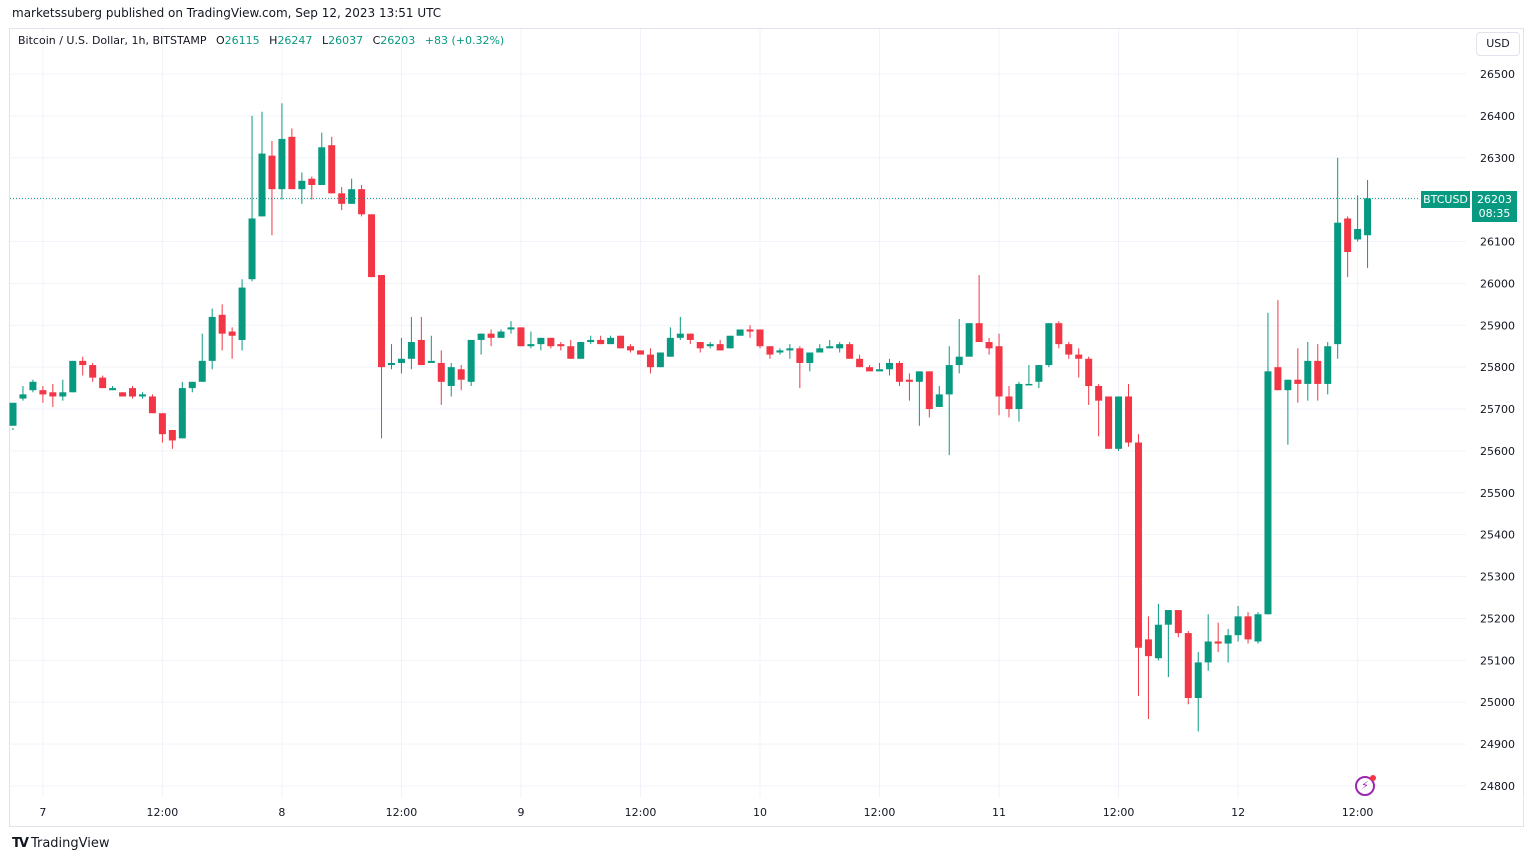 This screenshot has width=1534, height=862. What do you see at coordinates (112, 40) in the screenshot?
I see `symbol-title: Bitcoin / U.S. Dollar, 1h, BITSTAMP` at bounding box center [112, 40].